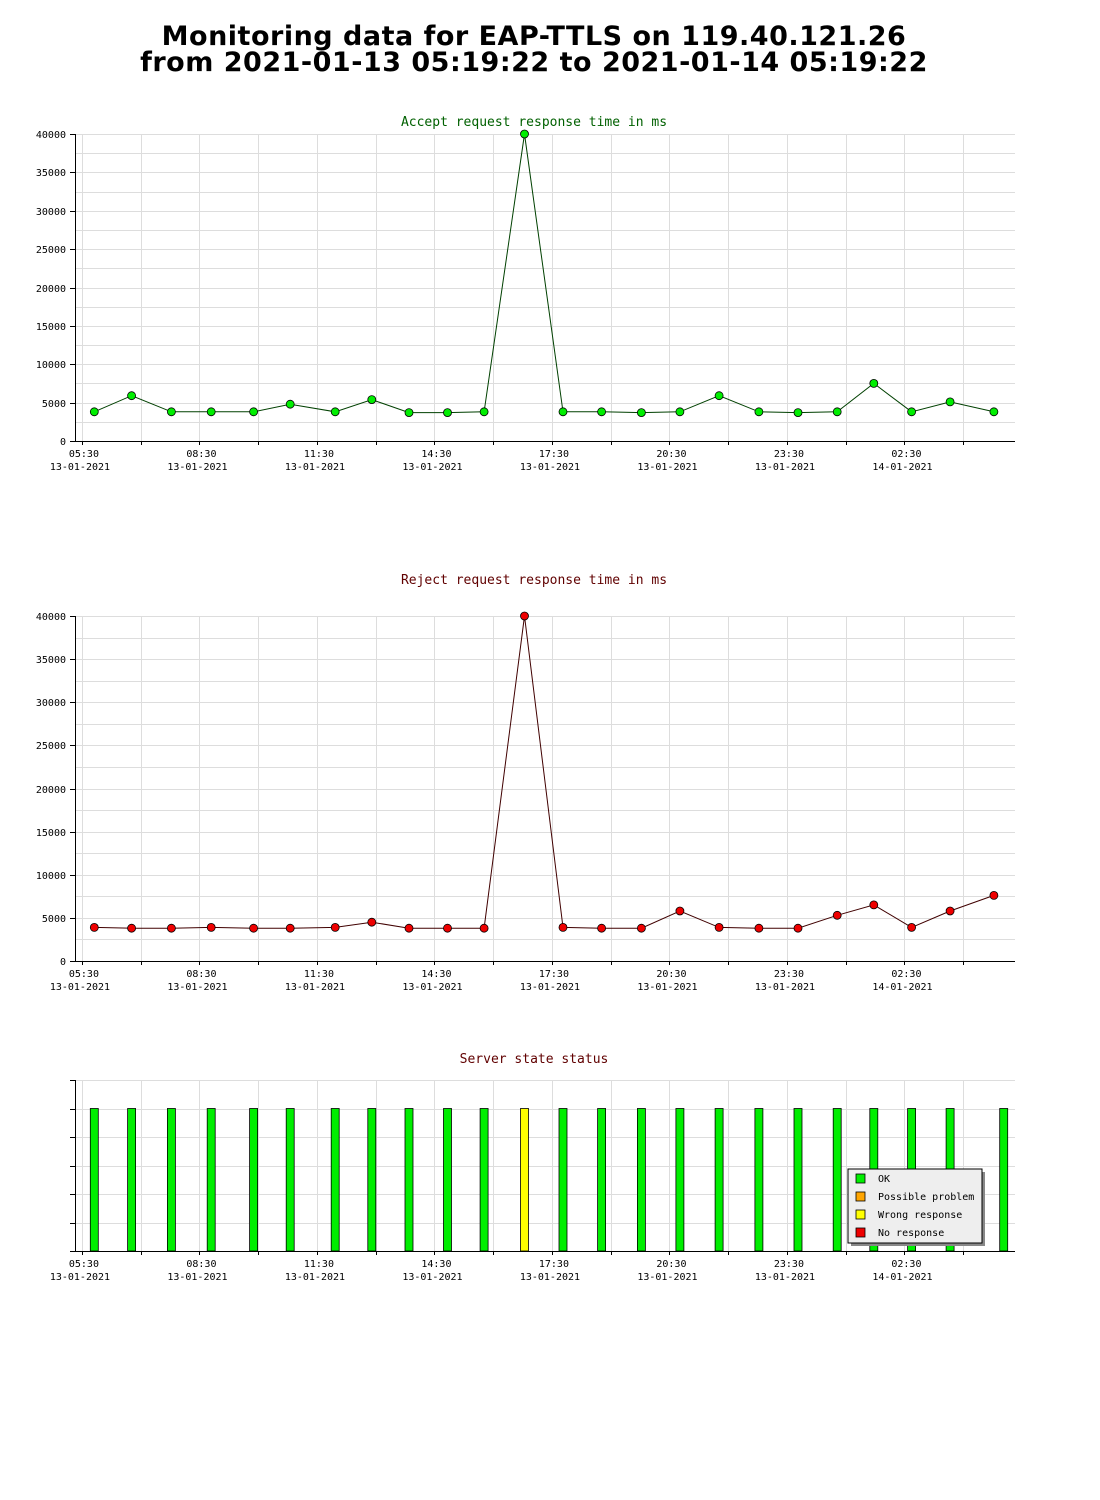  What do you see at coordinates (51, 173) in the screenshot?
I see `y-tick-label: 35000` at bounding box center [51, 173].